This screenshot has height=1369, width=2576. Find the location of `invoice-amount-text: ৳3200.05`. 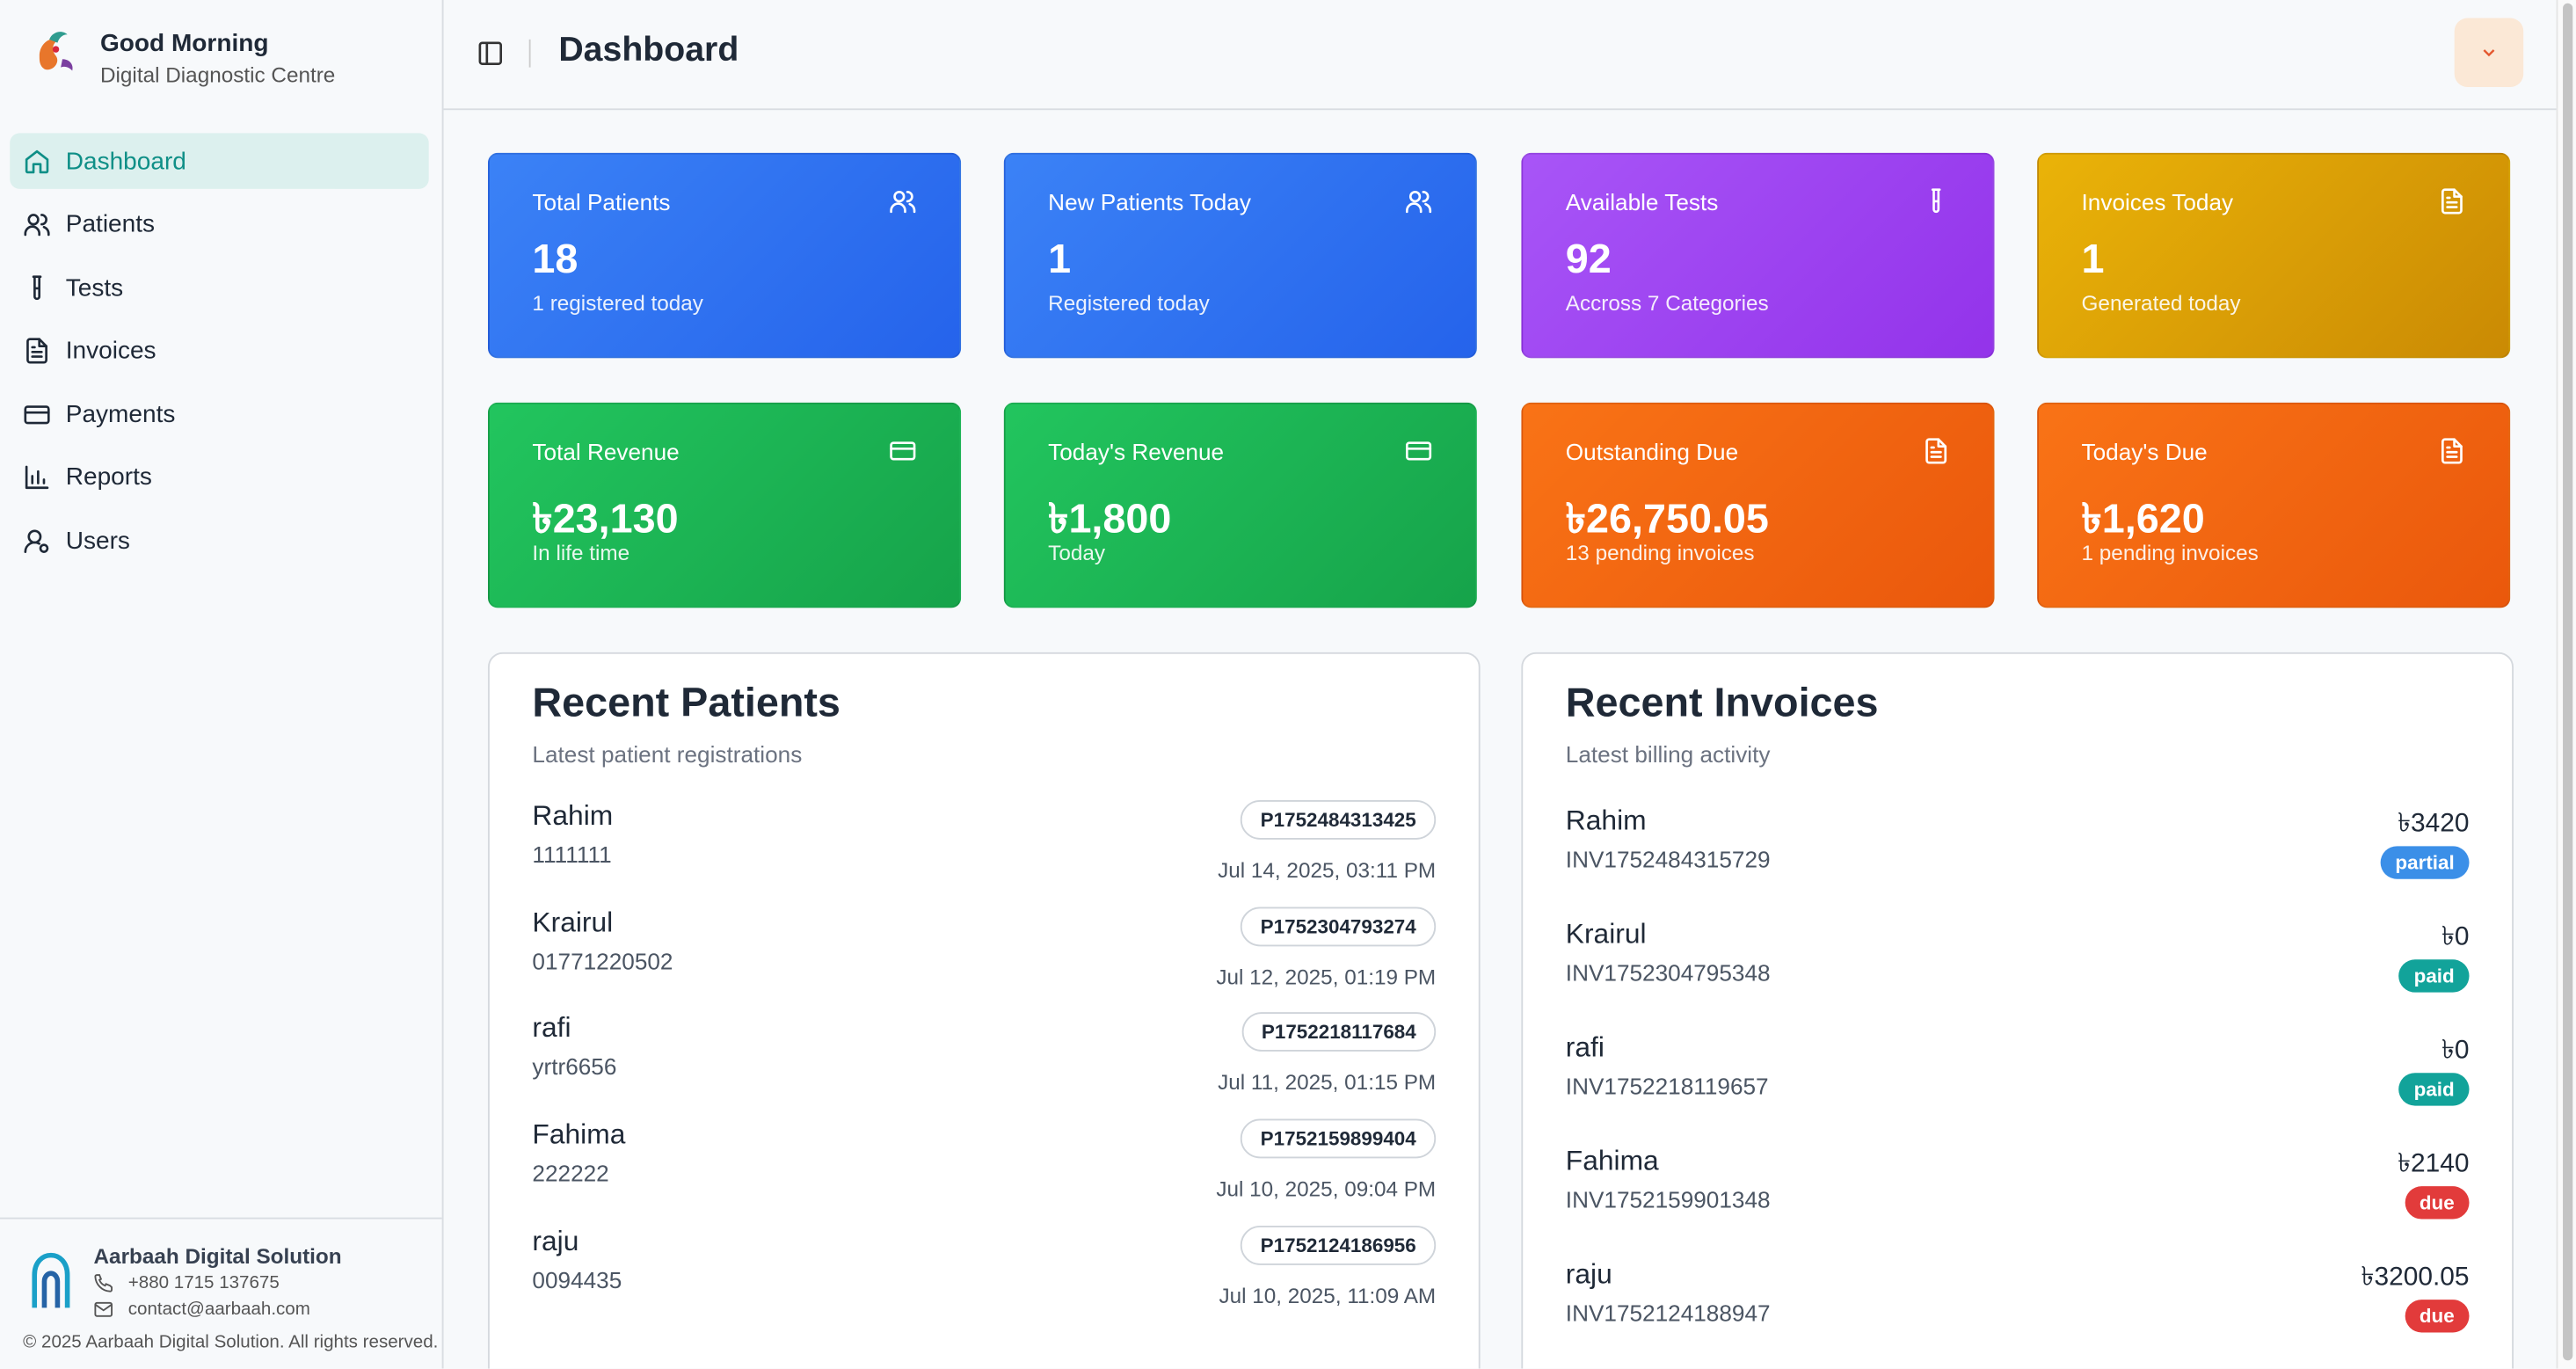

invoice-amount-text: ৳3200.05 is located at coordinates (2415, 1278).